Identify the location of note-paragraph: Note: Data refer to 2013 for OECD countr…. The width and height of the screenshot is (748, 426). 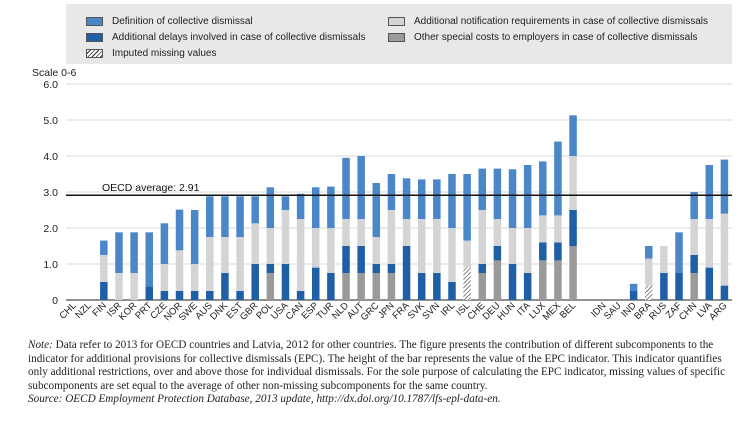
(383, 366).